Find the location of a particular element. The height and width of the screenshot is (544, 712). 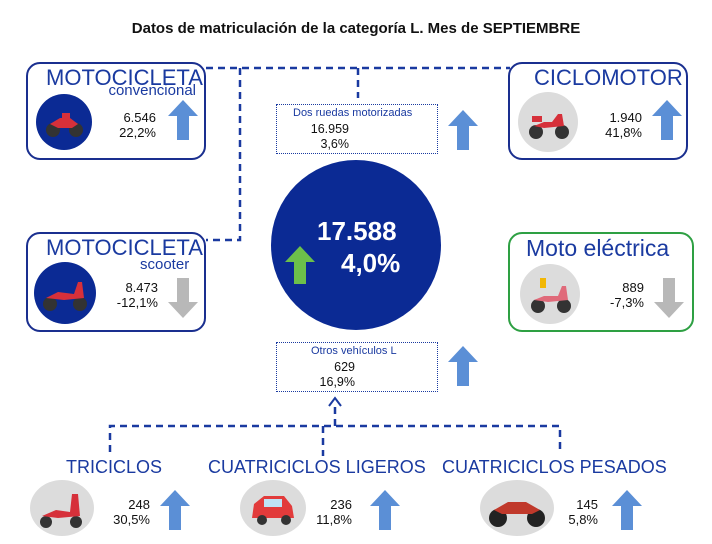

card-title: Moto eléctrica is located at coordinates (598, 248).